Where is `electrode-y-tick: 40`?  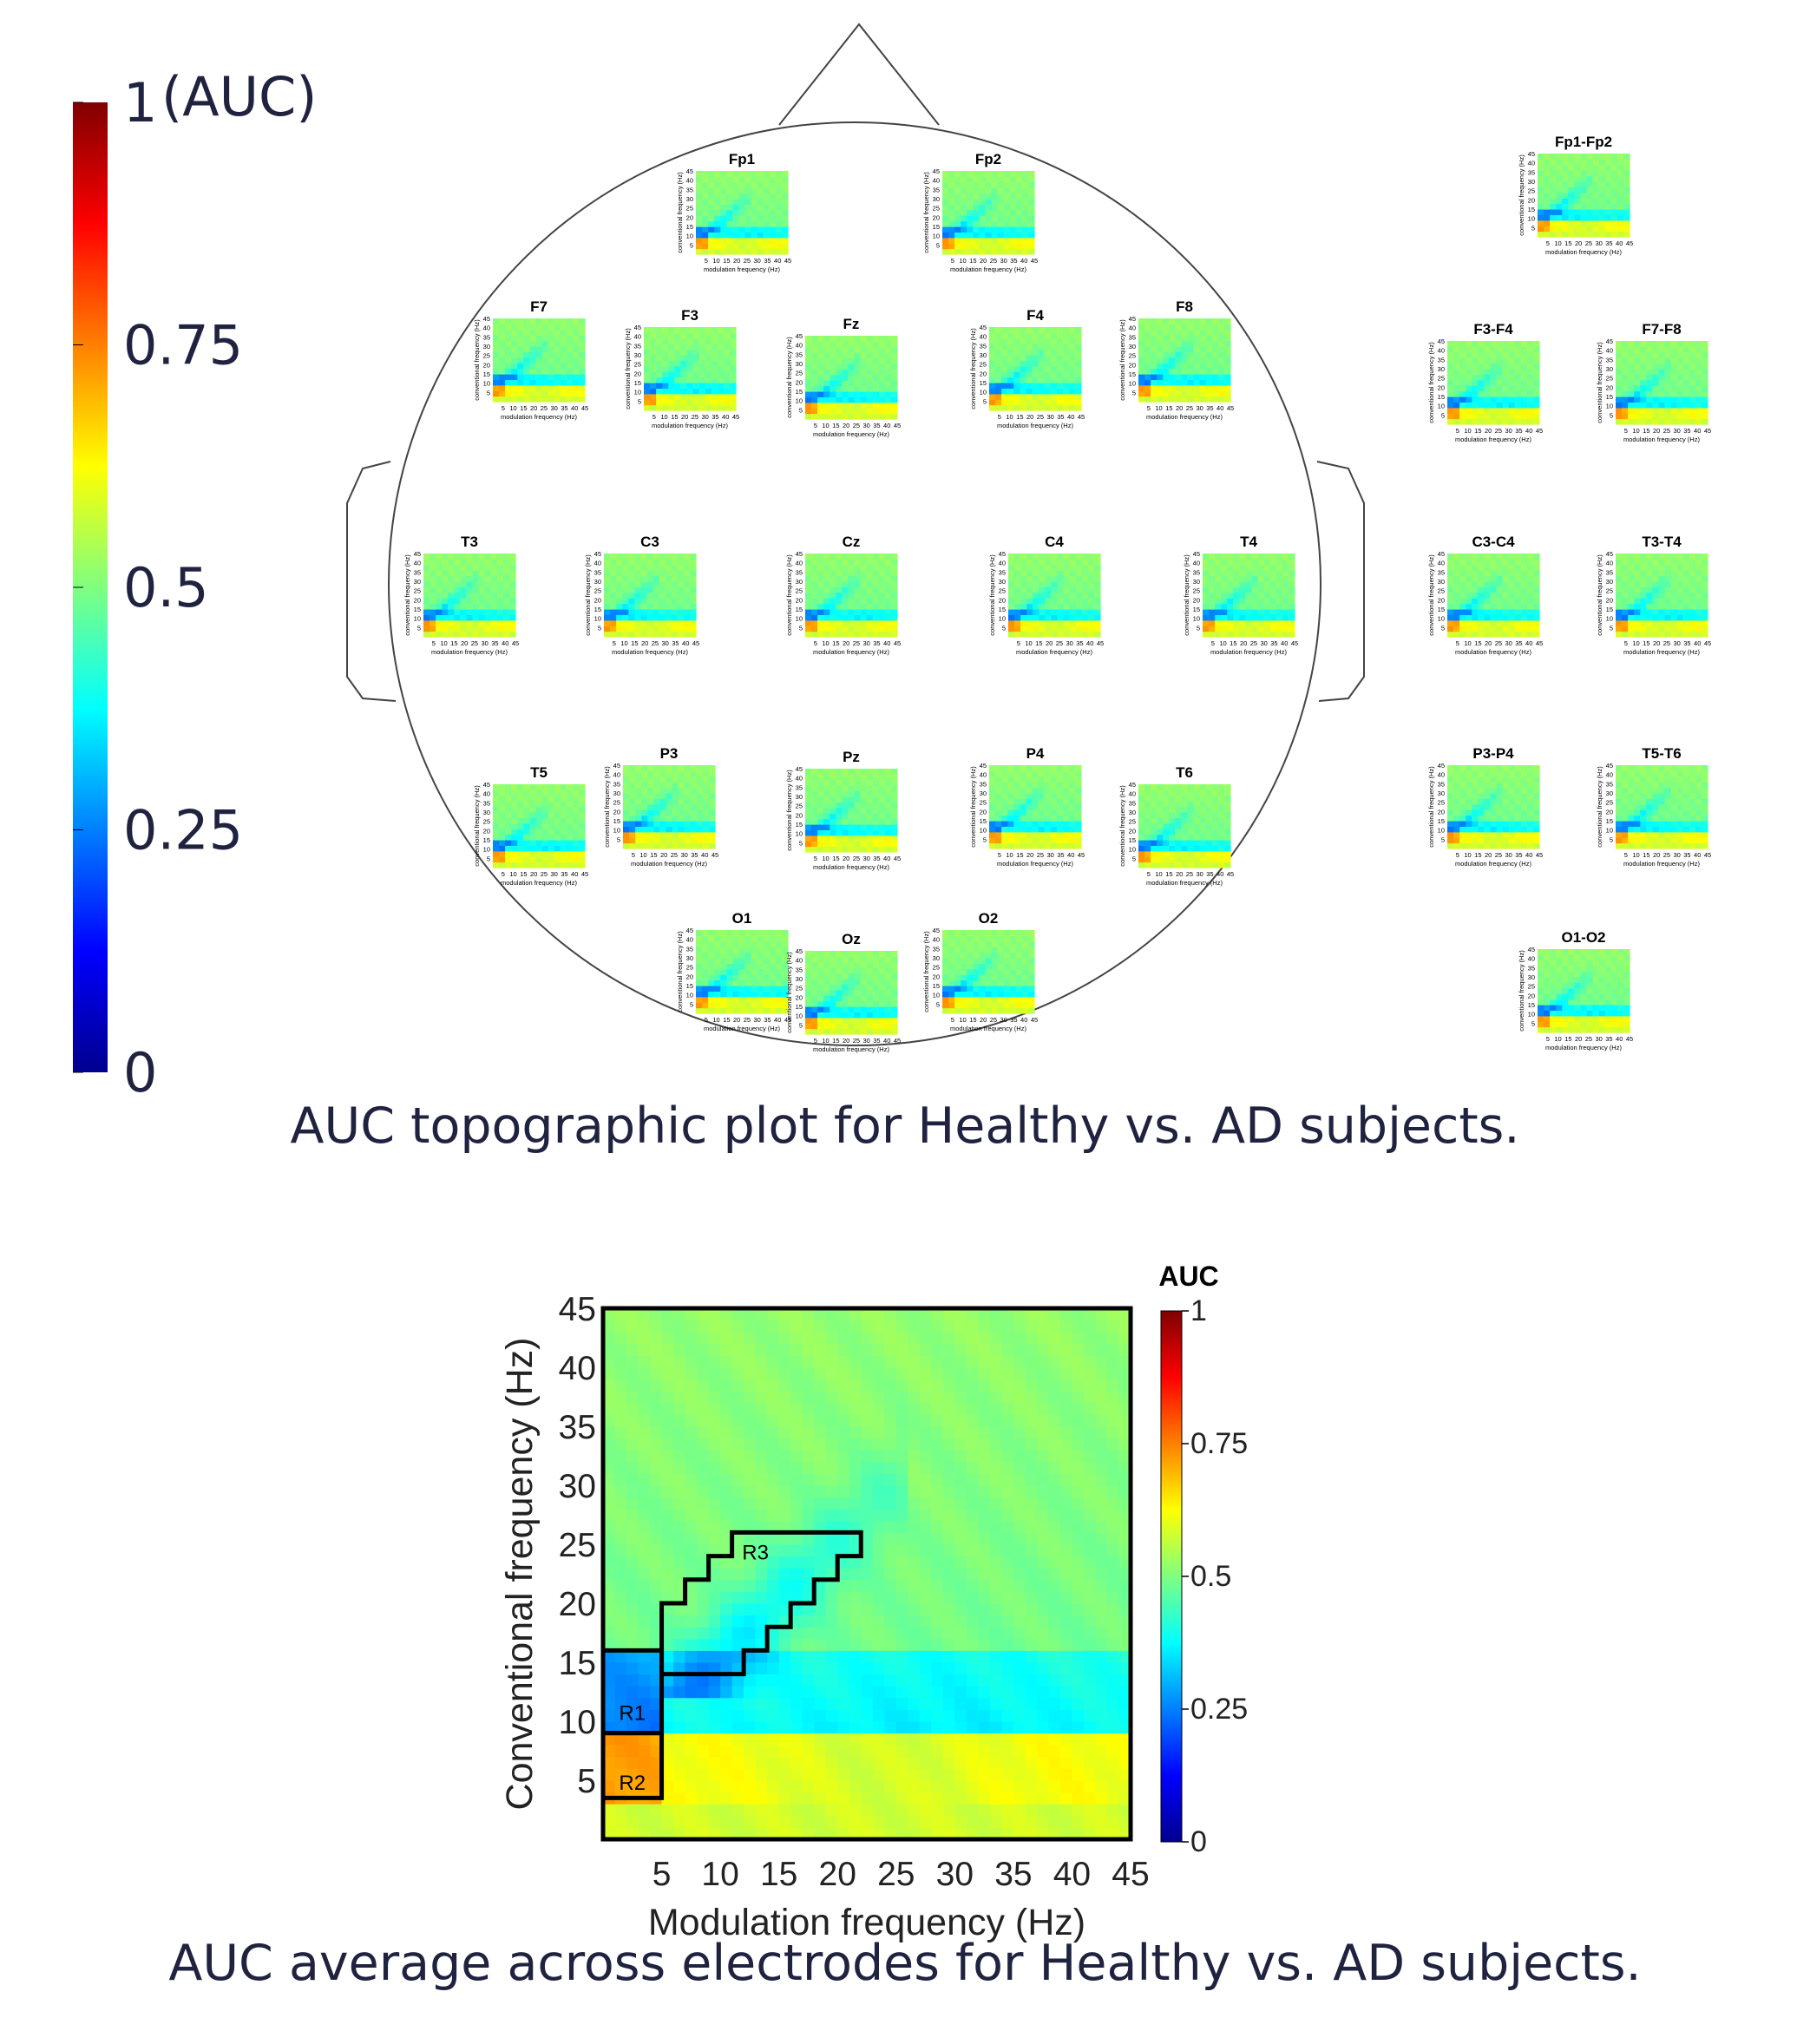 electrode-y-tick: 40 is located at coordinates (799, 961).